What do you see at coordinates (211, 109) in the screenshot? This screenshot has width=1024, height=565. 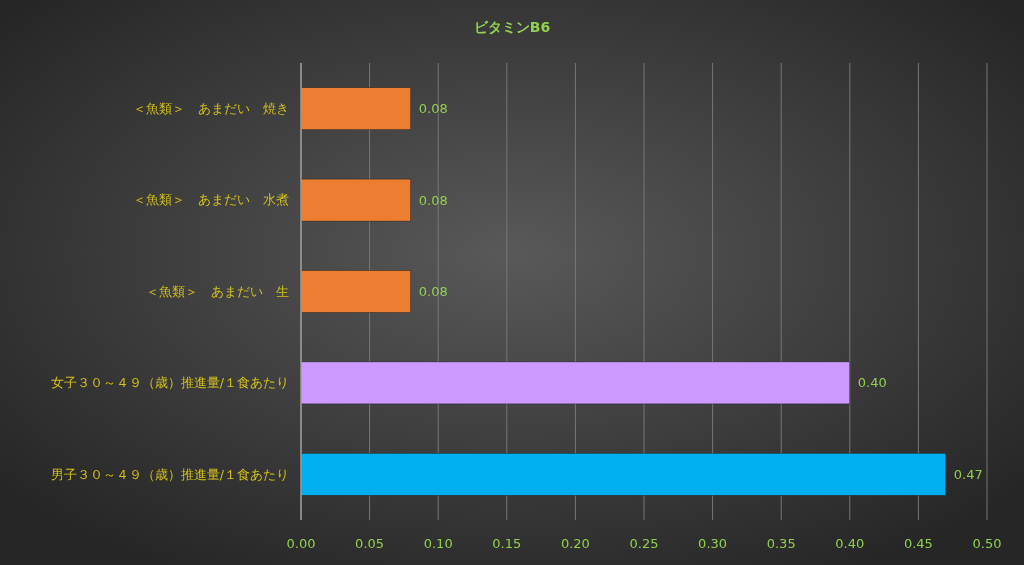 I see `y-tick-label: ＜魚類＞ あまだい 焼き` at bounding box center [211, 109].